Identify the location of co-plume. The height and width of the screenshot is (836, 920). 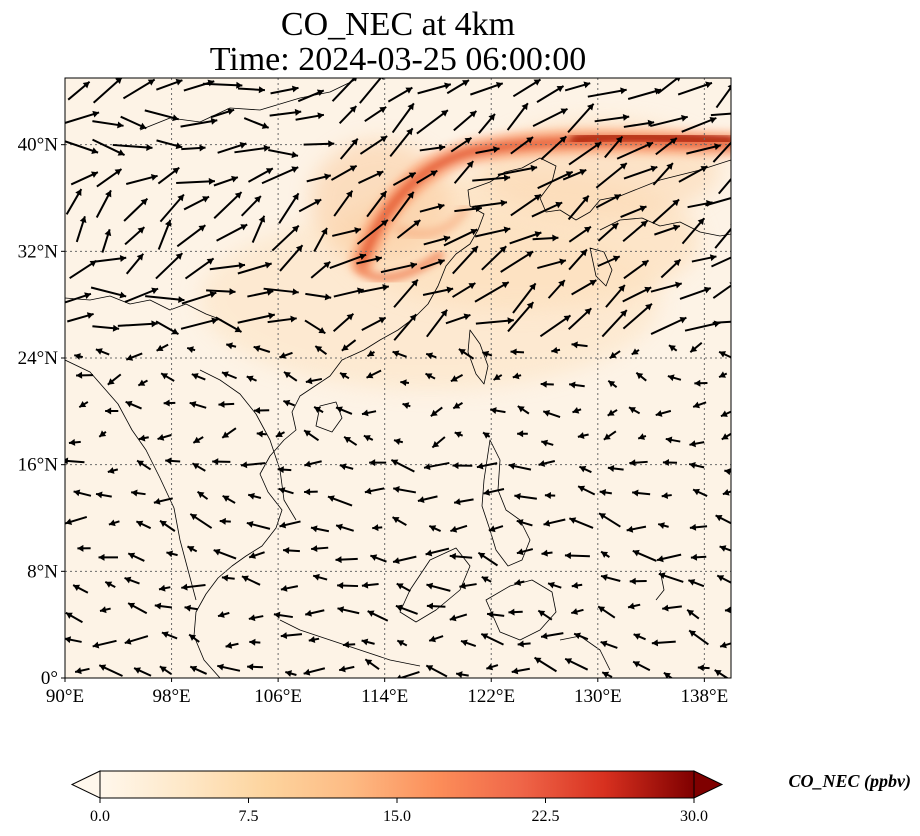
(540, 205).